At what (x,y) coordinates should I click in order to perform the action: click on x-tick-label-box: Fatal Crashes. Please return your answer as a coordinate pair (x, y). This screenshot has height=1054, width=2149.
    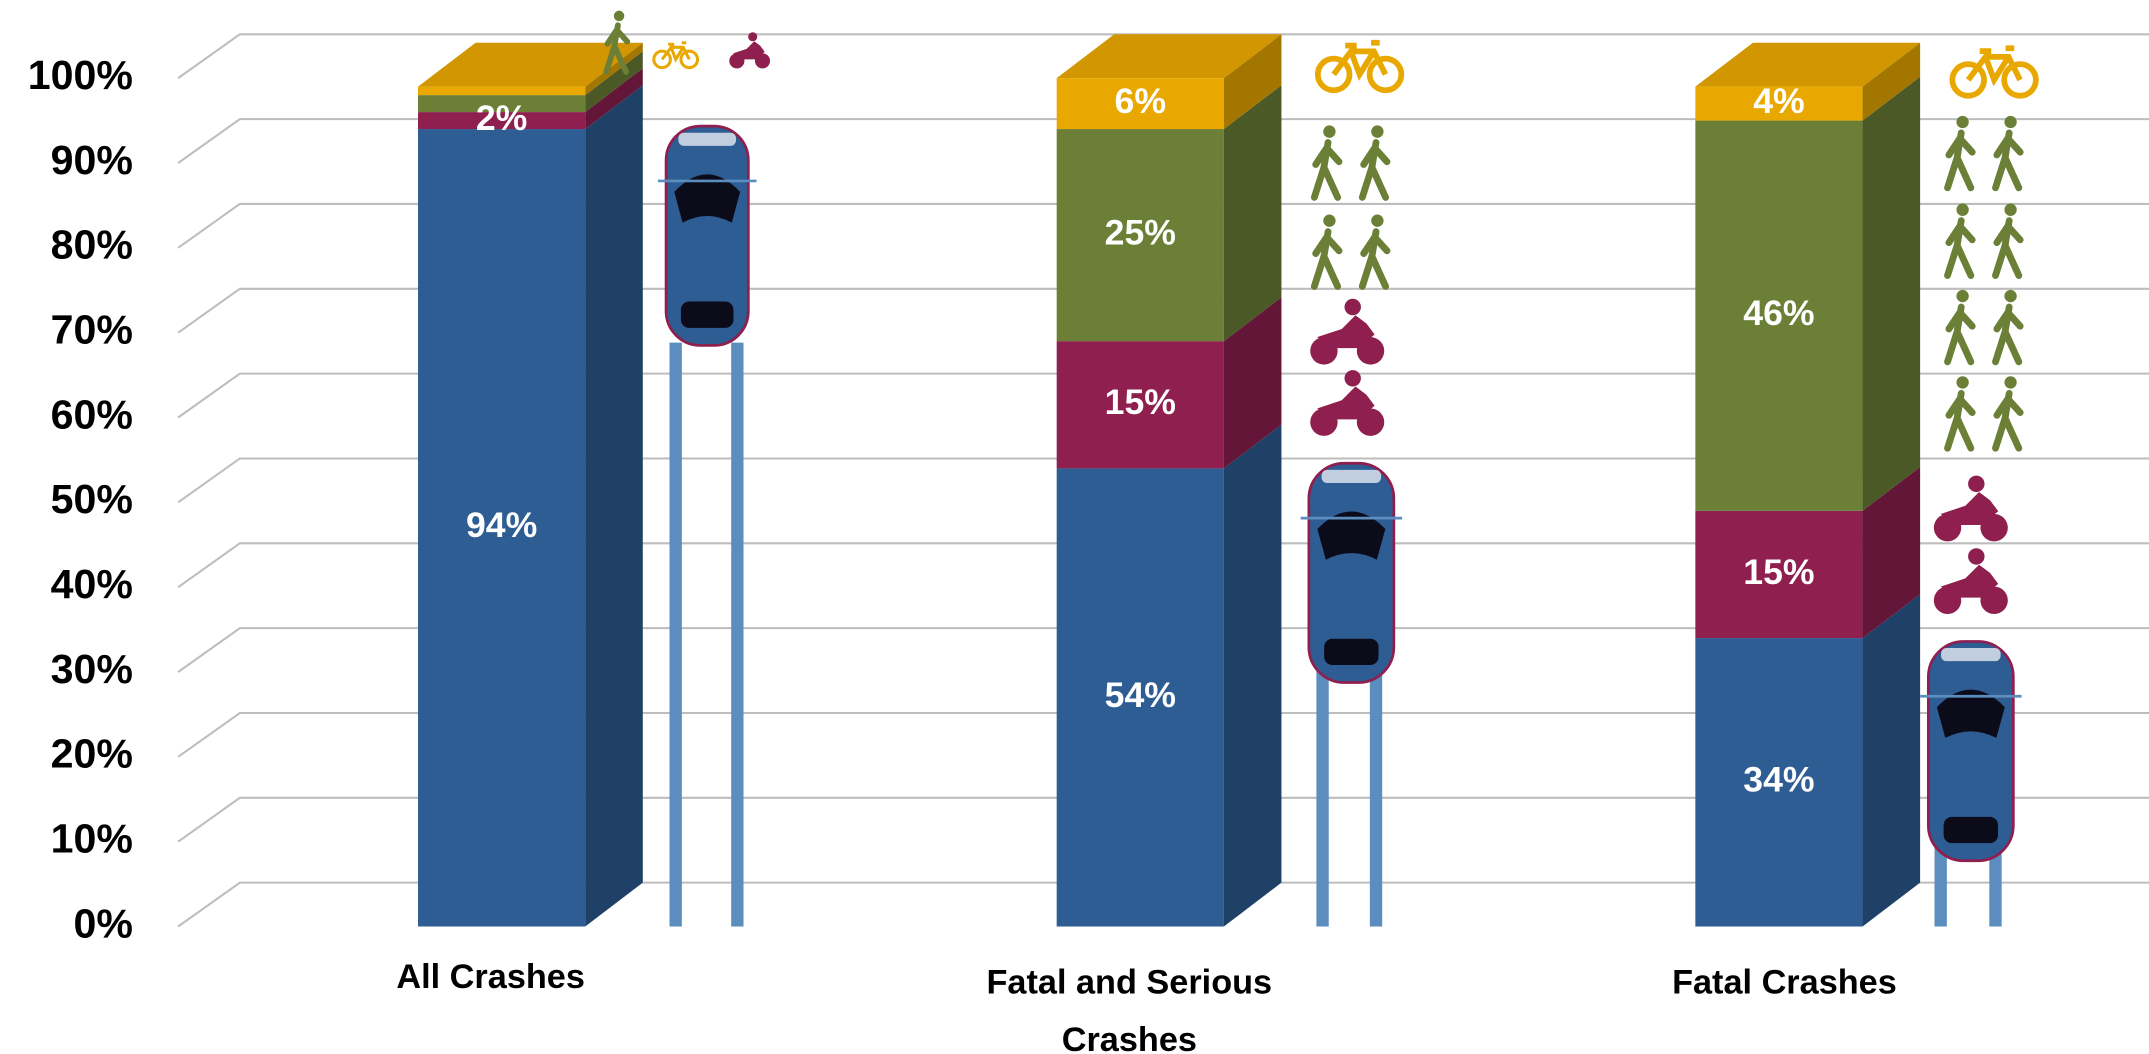
    Looking at the image, I should click on (1784, 983).